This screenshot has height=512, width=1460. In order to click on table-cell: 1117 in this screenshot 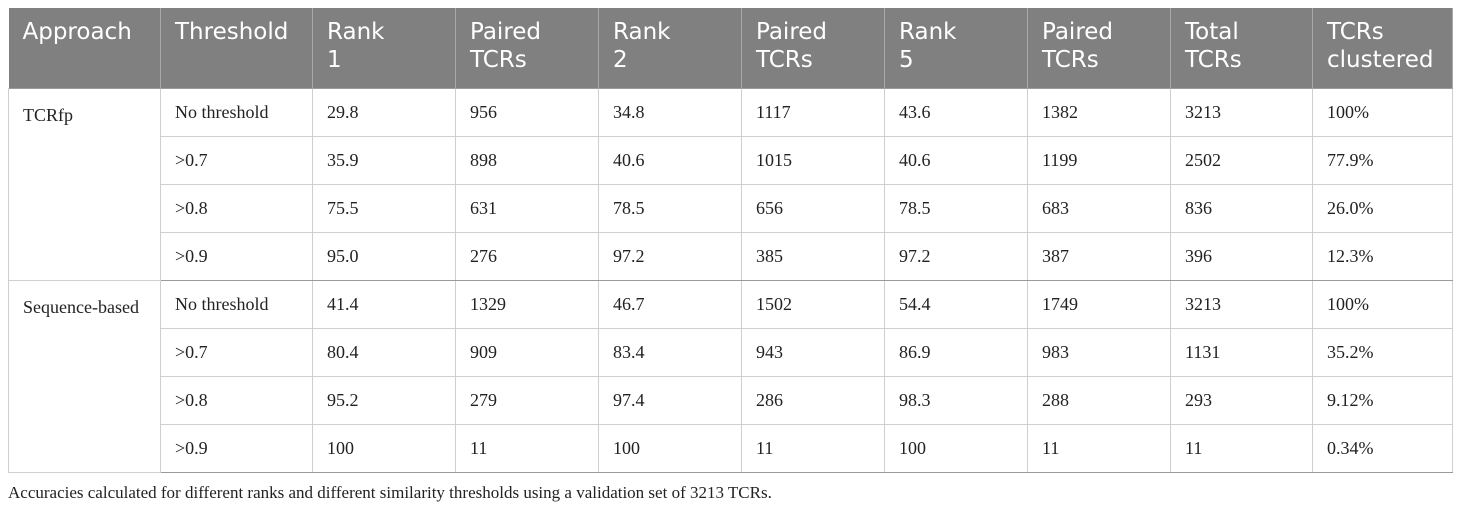, I will do `click(813, 112)`.